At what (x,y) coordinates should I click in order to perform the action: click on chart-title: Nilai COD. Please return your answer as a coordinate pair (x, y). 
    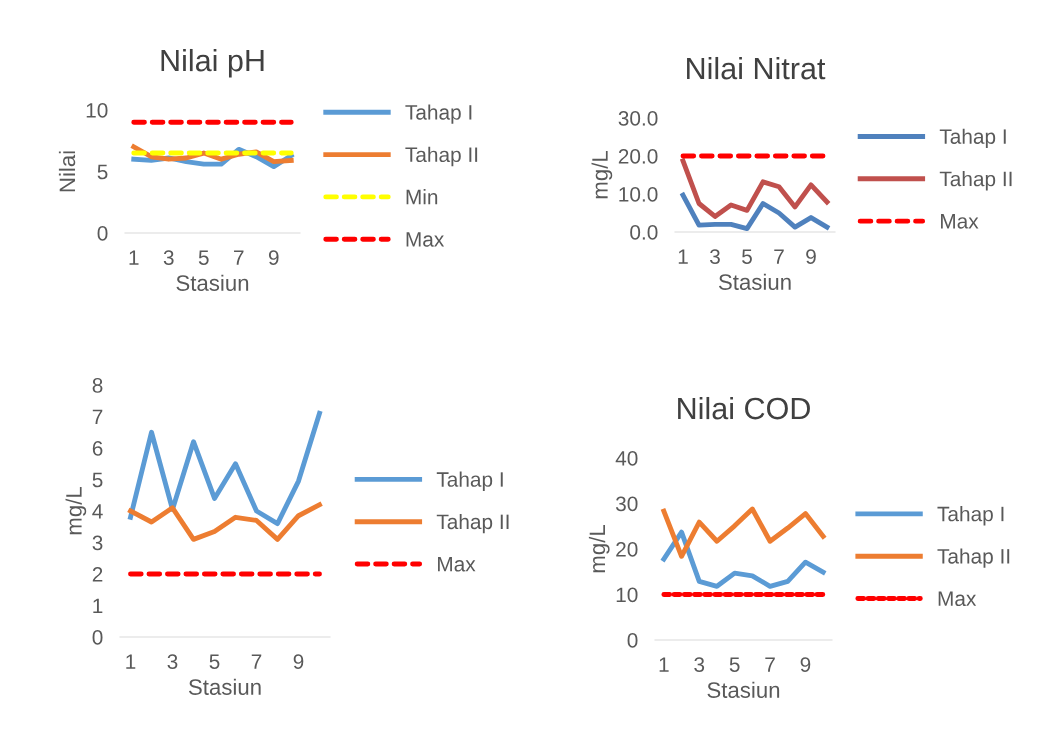
    Looking at the image, I should click on (744, 408).